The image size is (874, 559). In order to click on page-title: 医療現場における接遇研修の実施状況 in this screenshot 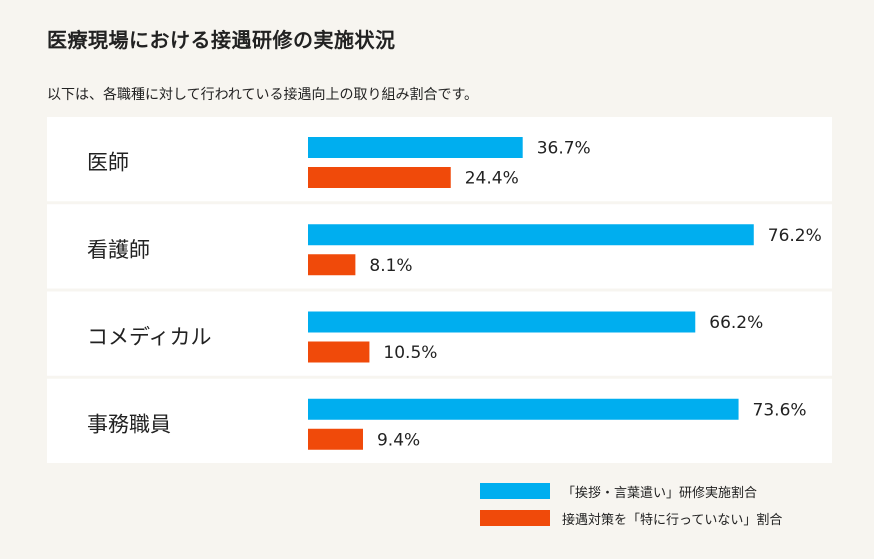, I will do `click(221, 40)`.